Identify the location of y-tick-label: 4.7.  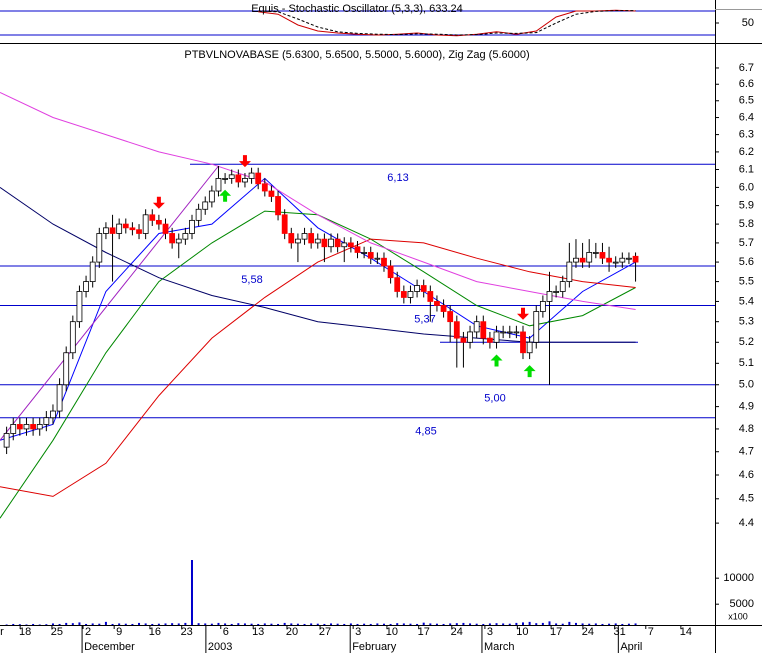
(746, 452).